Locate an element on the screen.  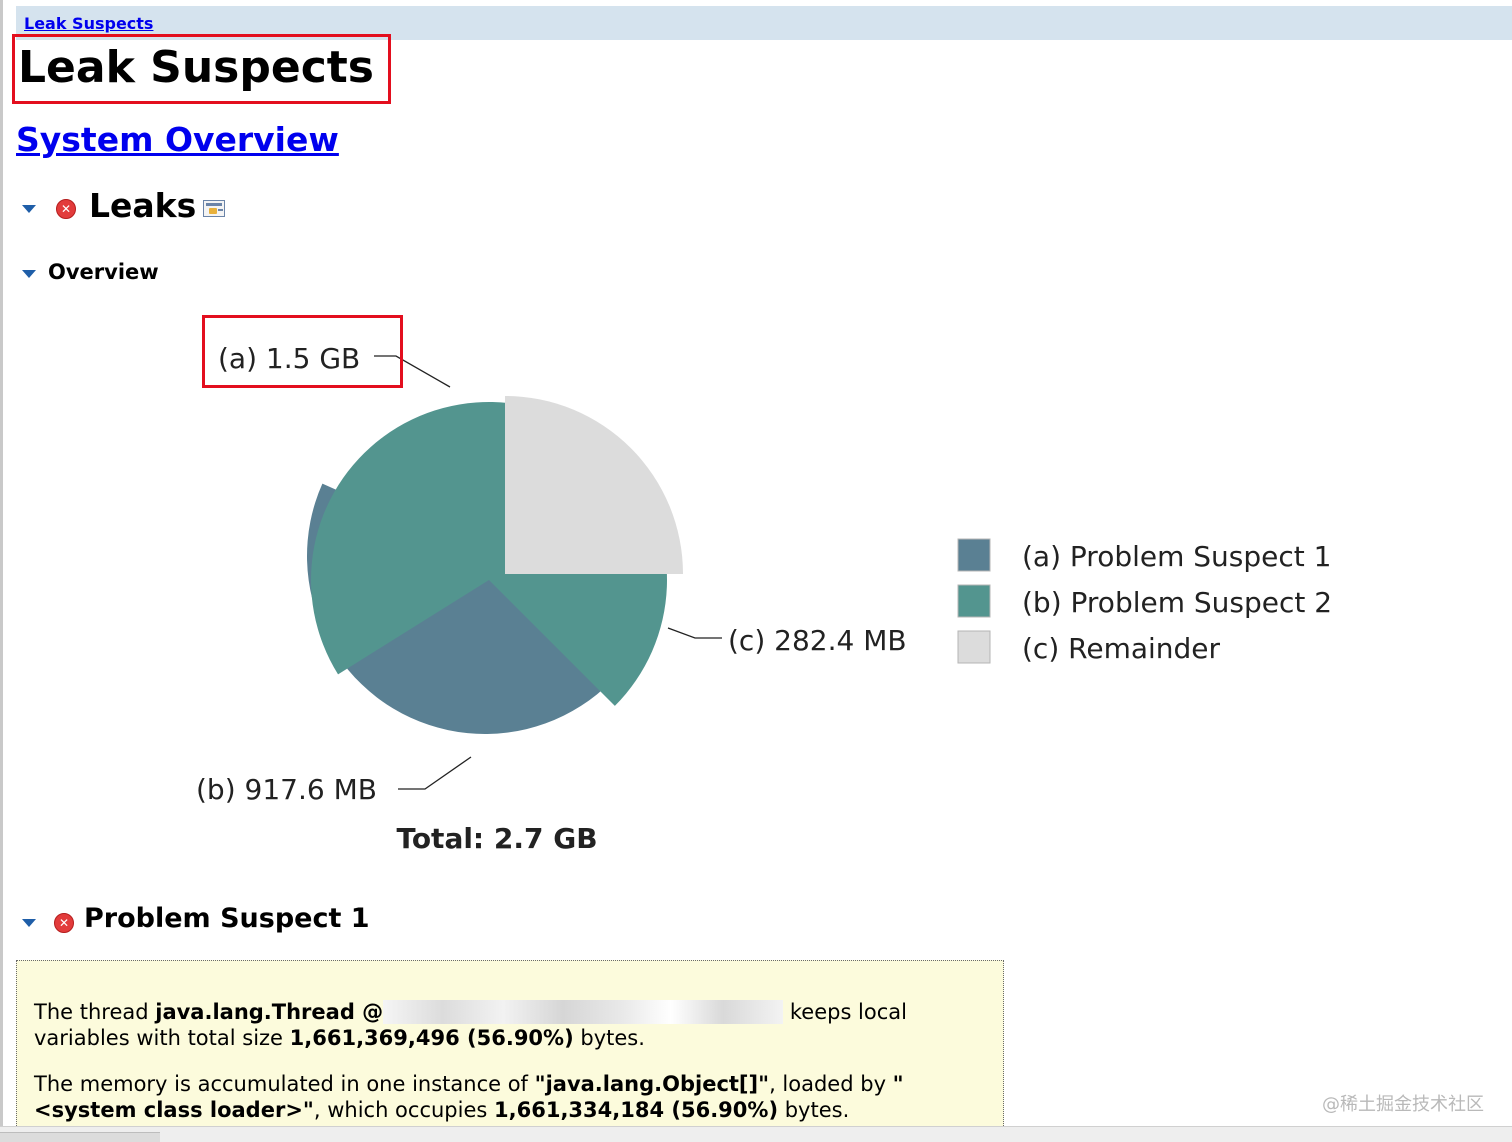
legend-swatch-a is located at coordinates (974, 555).